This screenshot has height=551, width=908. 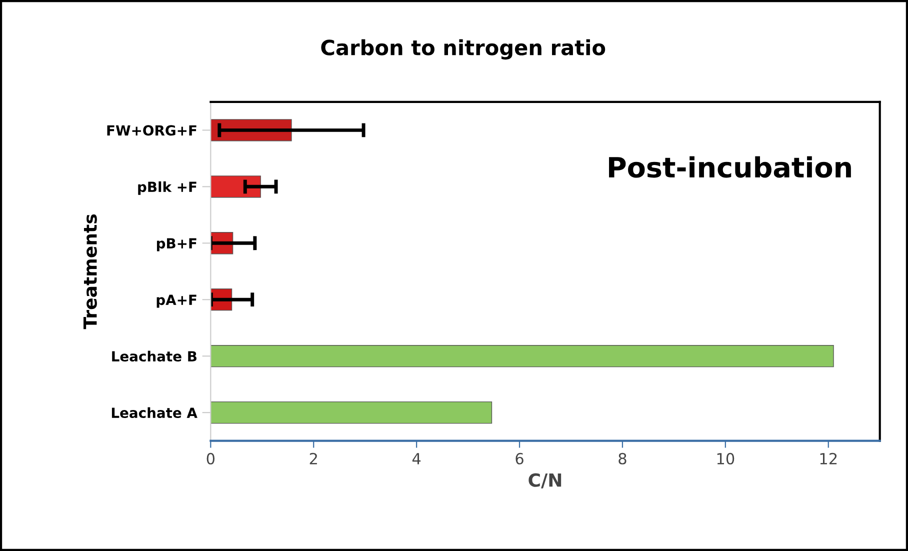 I want to click on y-tick-label: pBlk +F, so click(x=167, y=188).